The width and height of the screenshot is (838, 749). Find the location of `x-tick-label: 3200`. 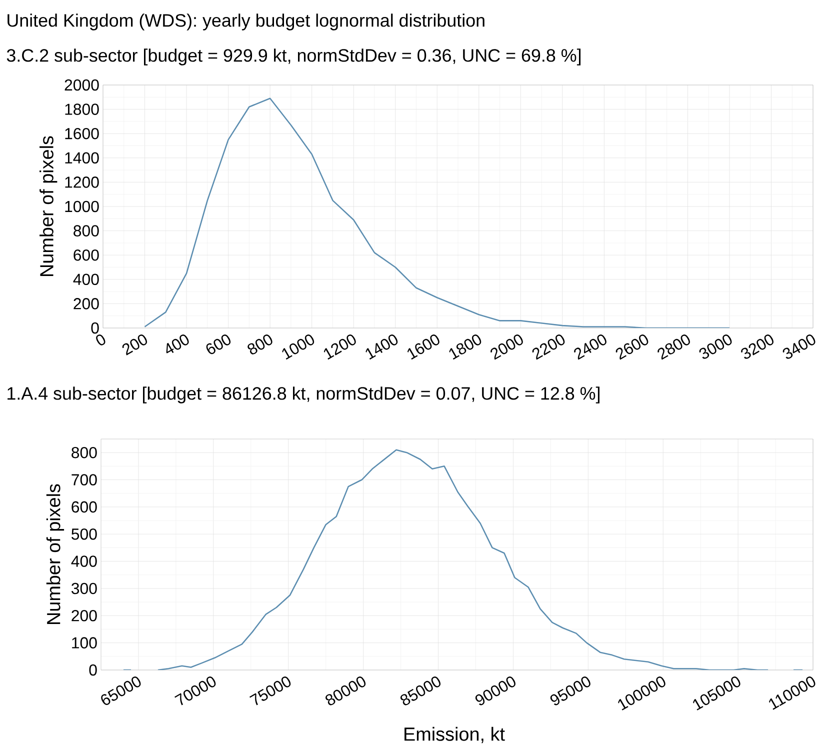

x-tick-label: 3200 is located at coordinates (757, 346).